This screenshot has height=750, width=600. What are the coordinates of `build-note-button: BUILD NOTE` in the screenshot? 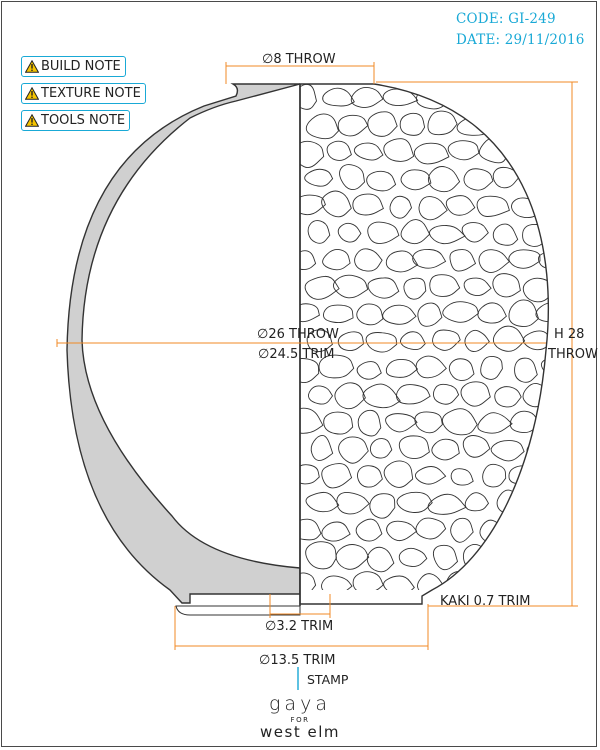 It's located at (73, 66).